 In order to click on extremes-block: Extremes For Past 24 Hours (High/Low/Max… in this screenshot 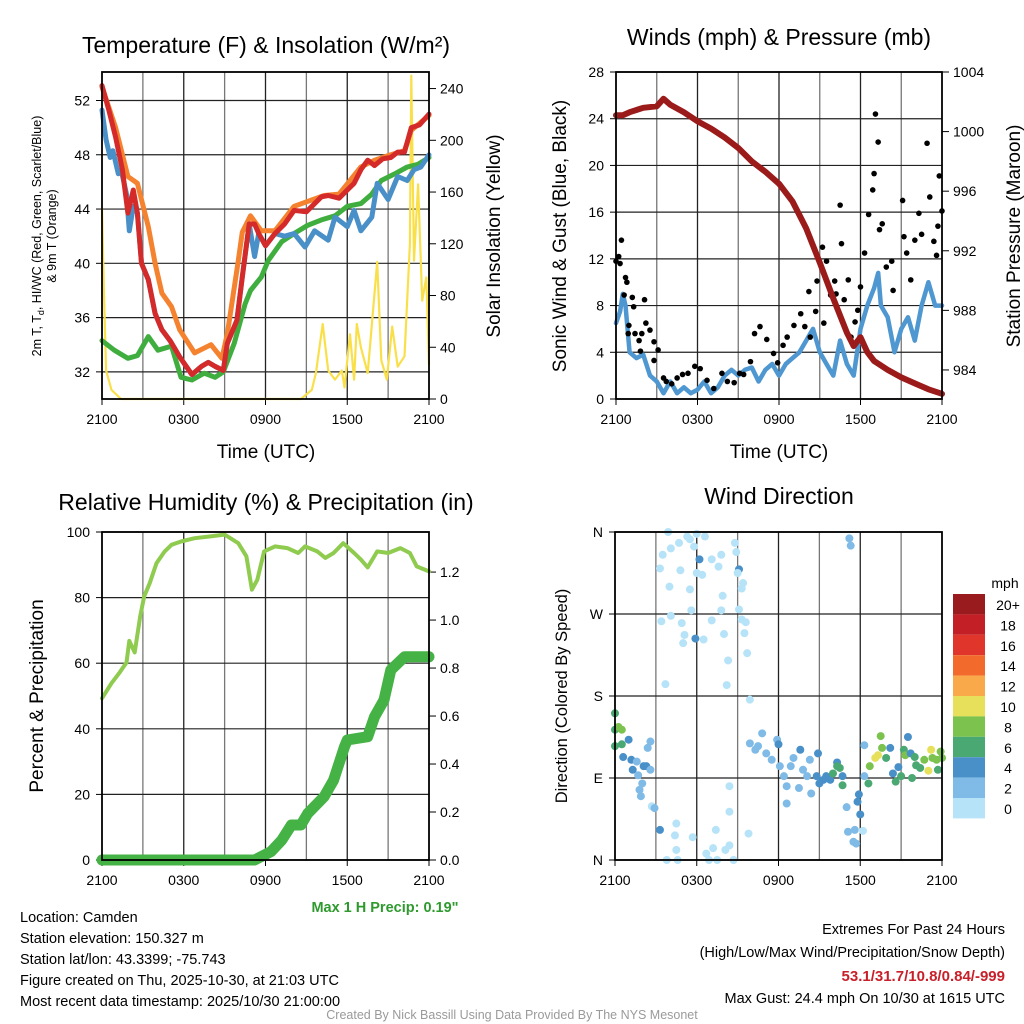, I will do `click(852, 964)`.